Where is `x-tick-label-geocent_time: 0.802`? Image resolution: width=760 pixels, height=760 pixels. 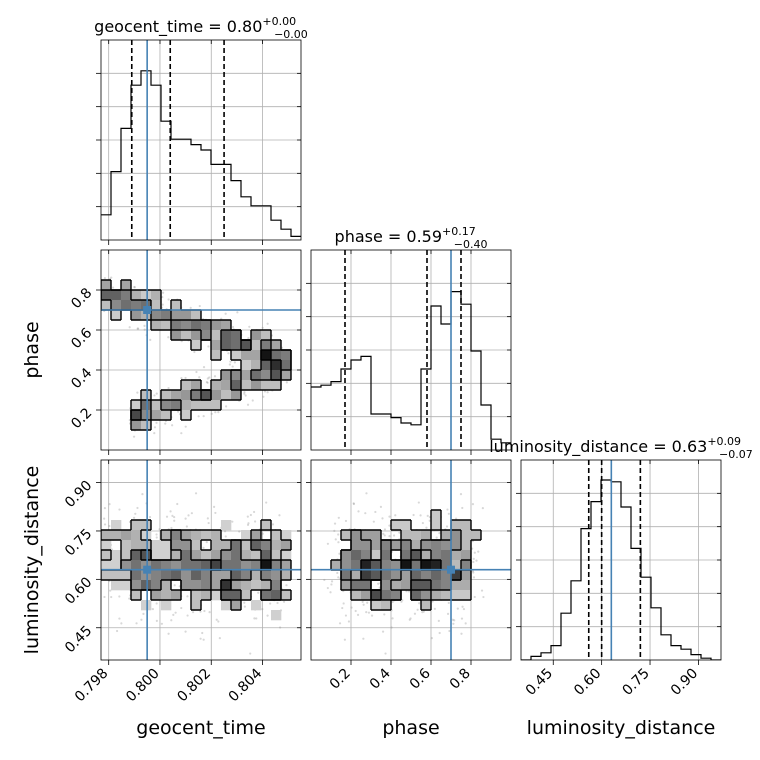 x-tick-label-geocent_time: 0.802 is located at coordinates (194, 686).